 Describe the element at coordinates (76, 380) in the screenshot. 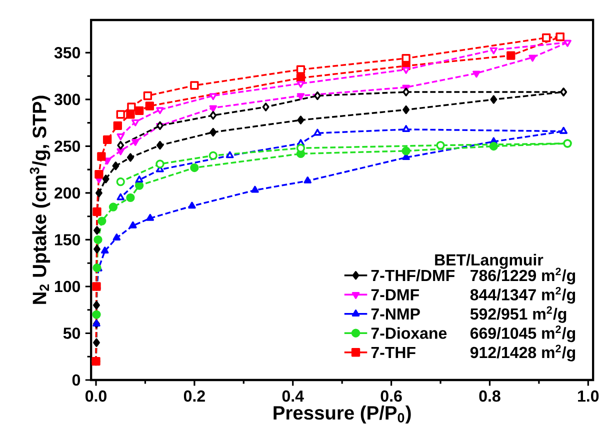

I see `y-tick-label: 0` at that location.